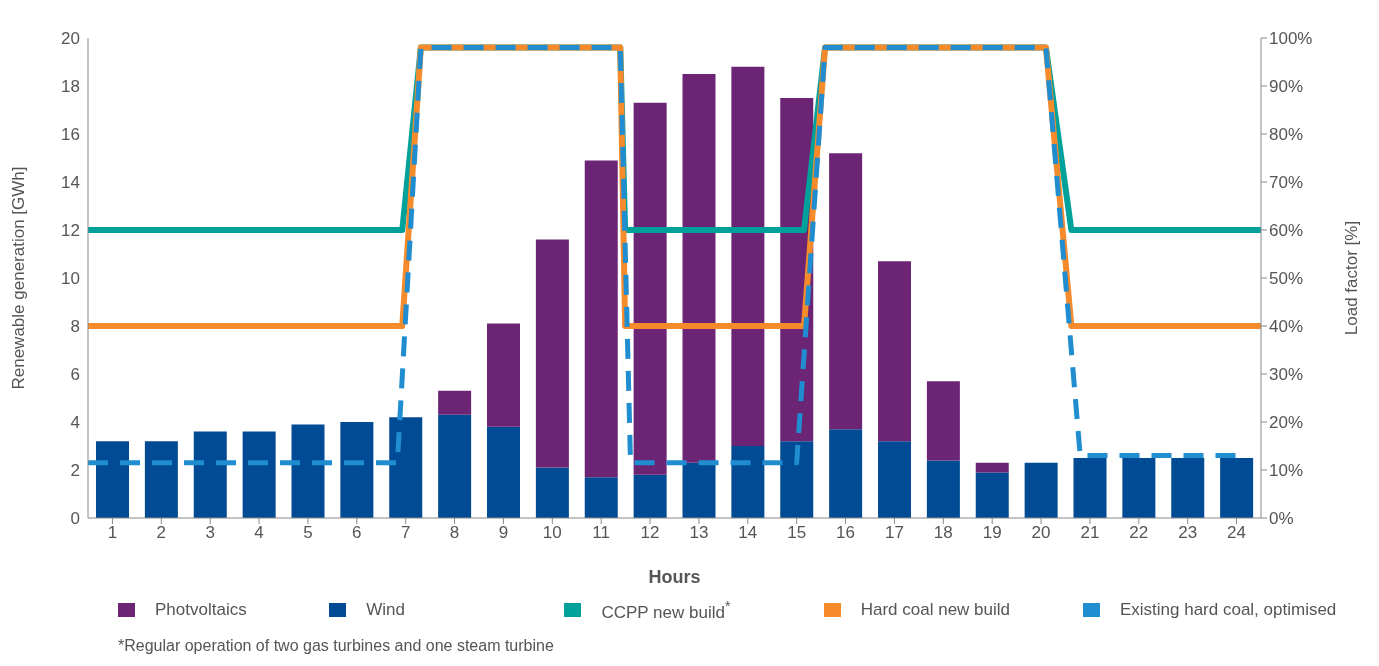  Describe the element at coordinates (943, 533) in the screenshot. I see `x-tick-label: 18` at that location.